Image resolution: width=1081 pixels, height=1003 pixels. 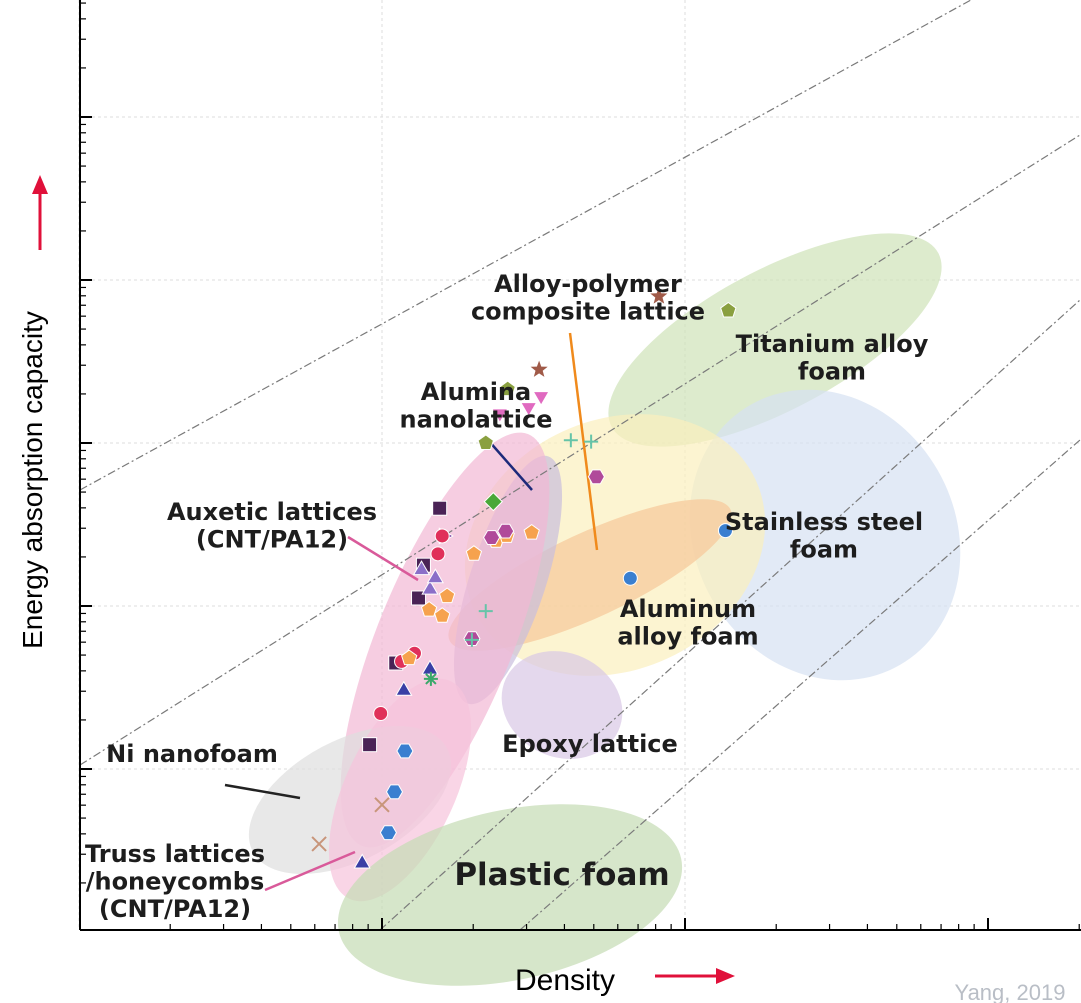 I want to click on label-auxetic-lattices-cnt-pa12-: Auxetic lattices (CNT/PA12), so click(x=272, y=526).